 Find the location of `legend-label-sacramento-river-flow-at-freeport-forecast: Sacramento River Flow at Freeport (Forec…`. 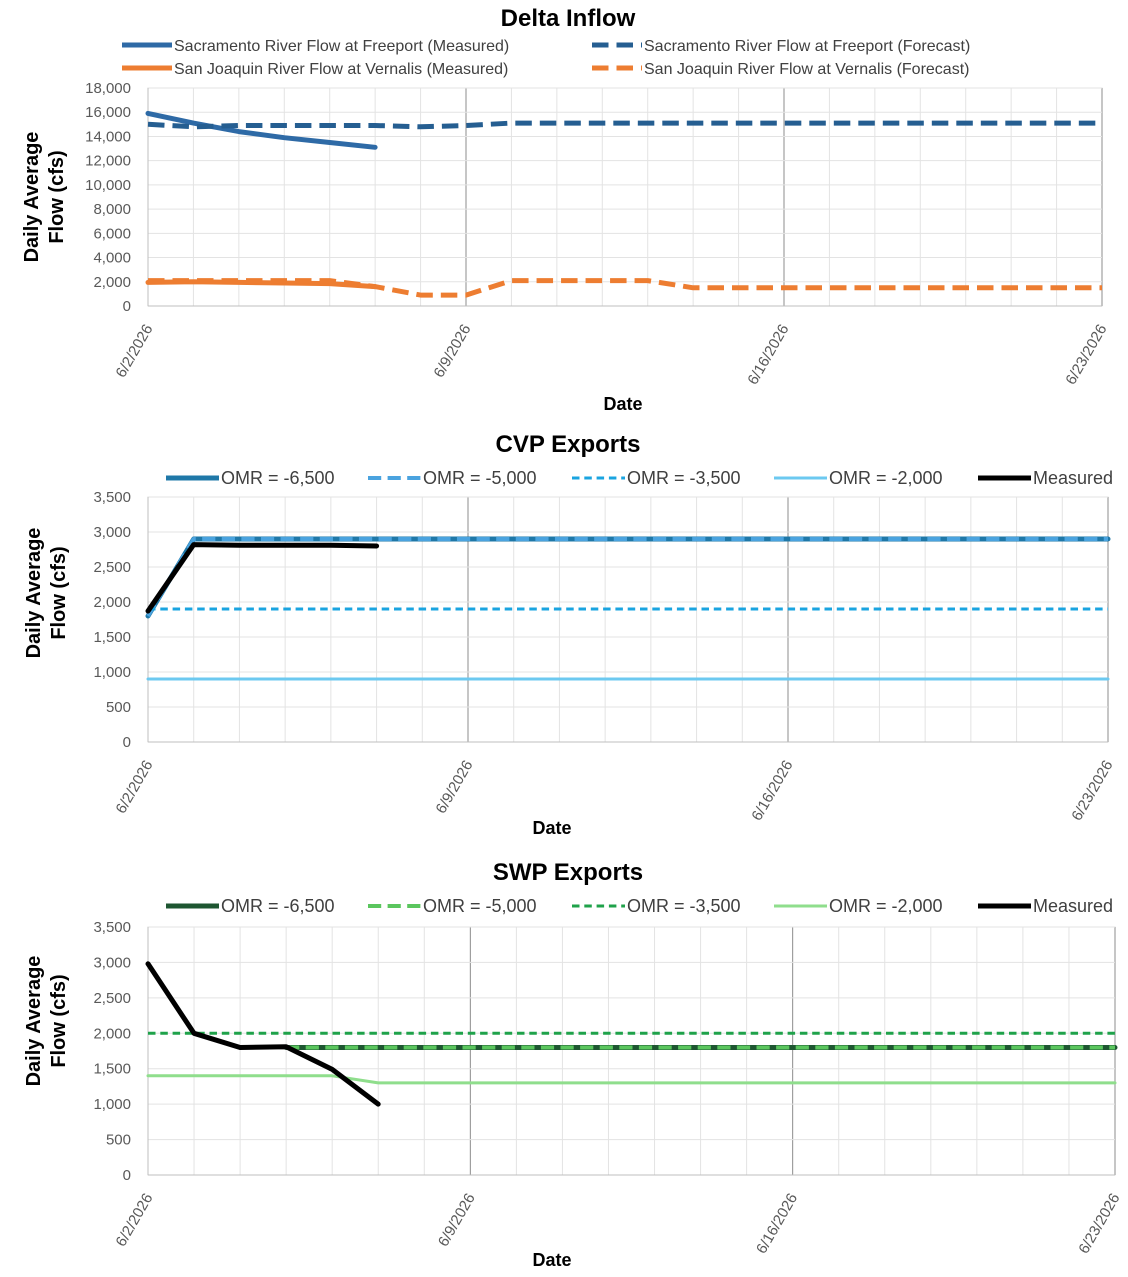

legend-label-sacramento-river-flow-at-freeport-forecast: Sacramento River Flow at Freeport (Forec… is located at coordinates (807, 46).